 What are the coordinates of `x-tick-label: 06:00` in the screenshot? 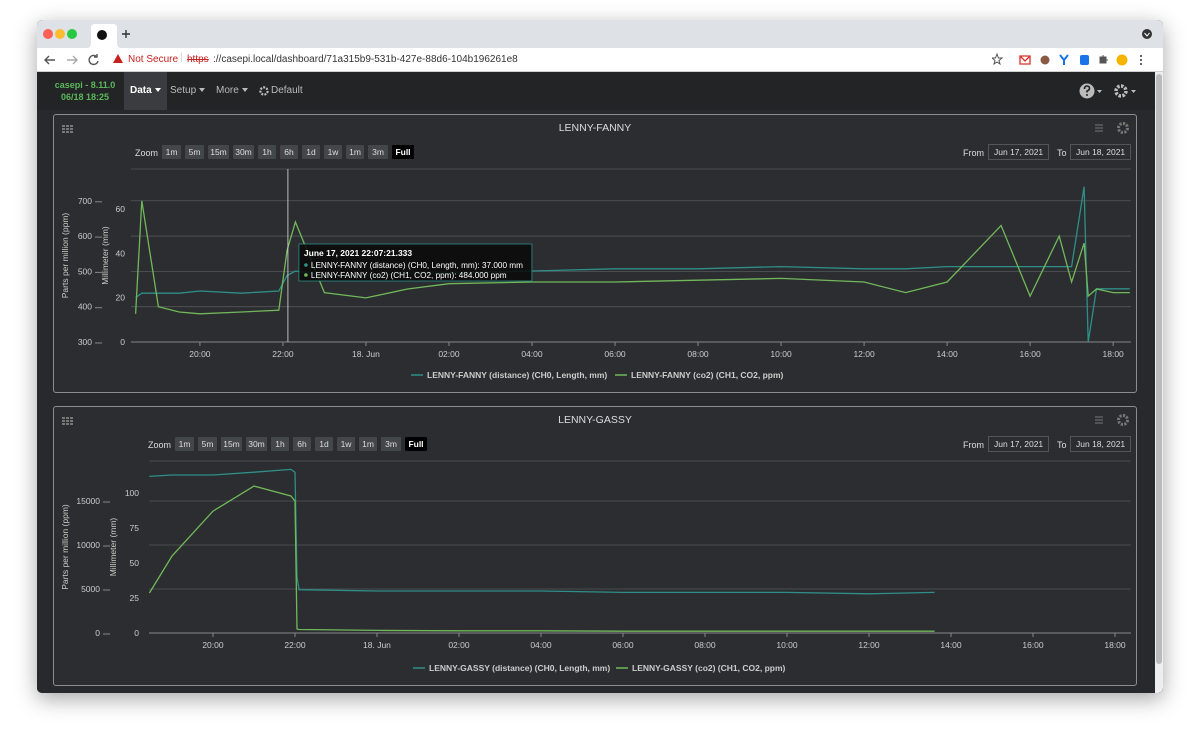 It's located at (615, 354).